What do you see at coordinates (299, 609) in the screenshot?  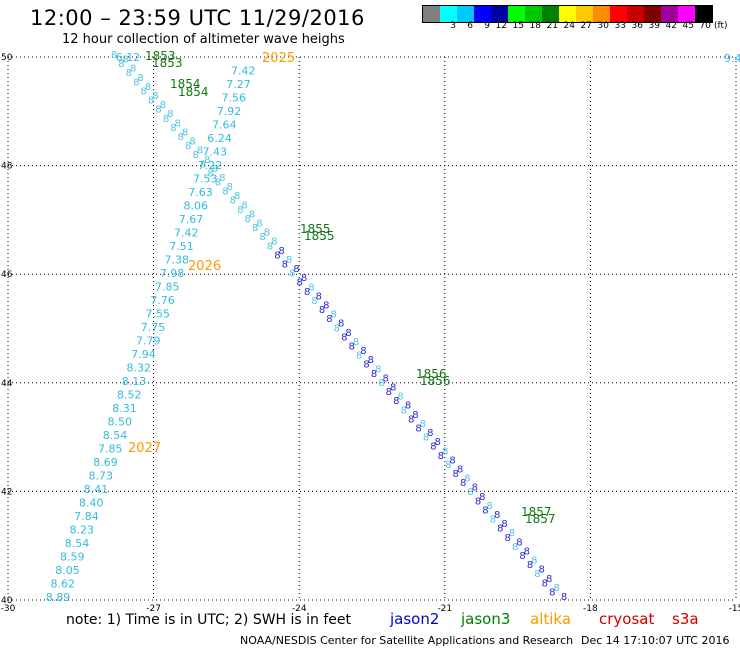 I see `x-tick-label: -24` at bounding box center [299, 609].